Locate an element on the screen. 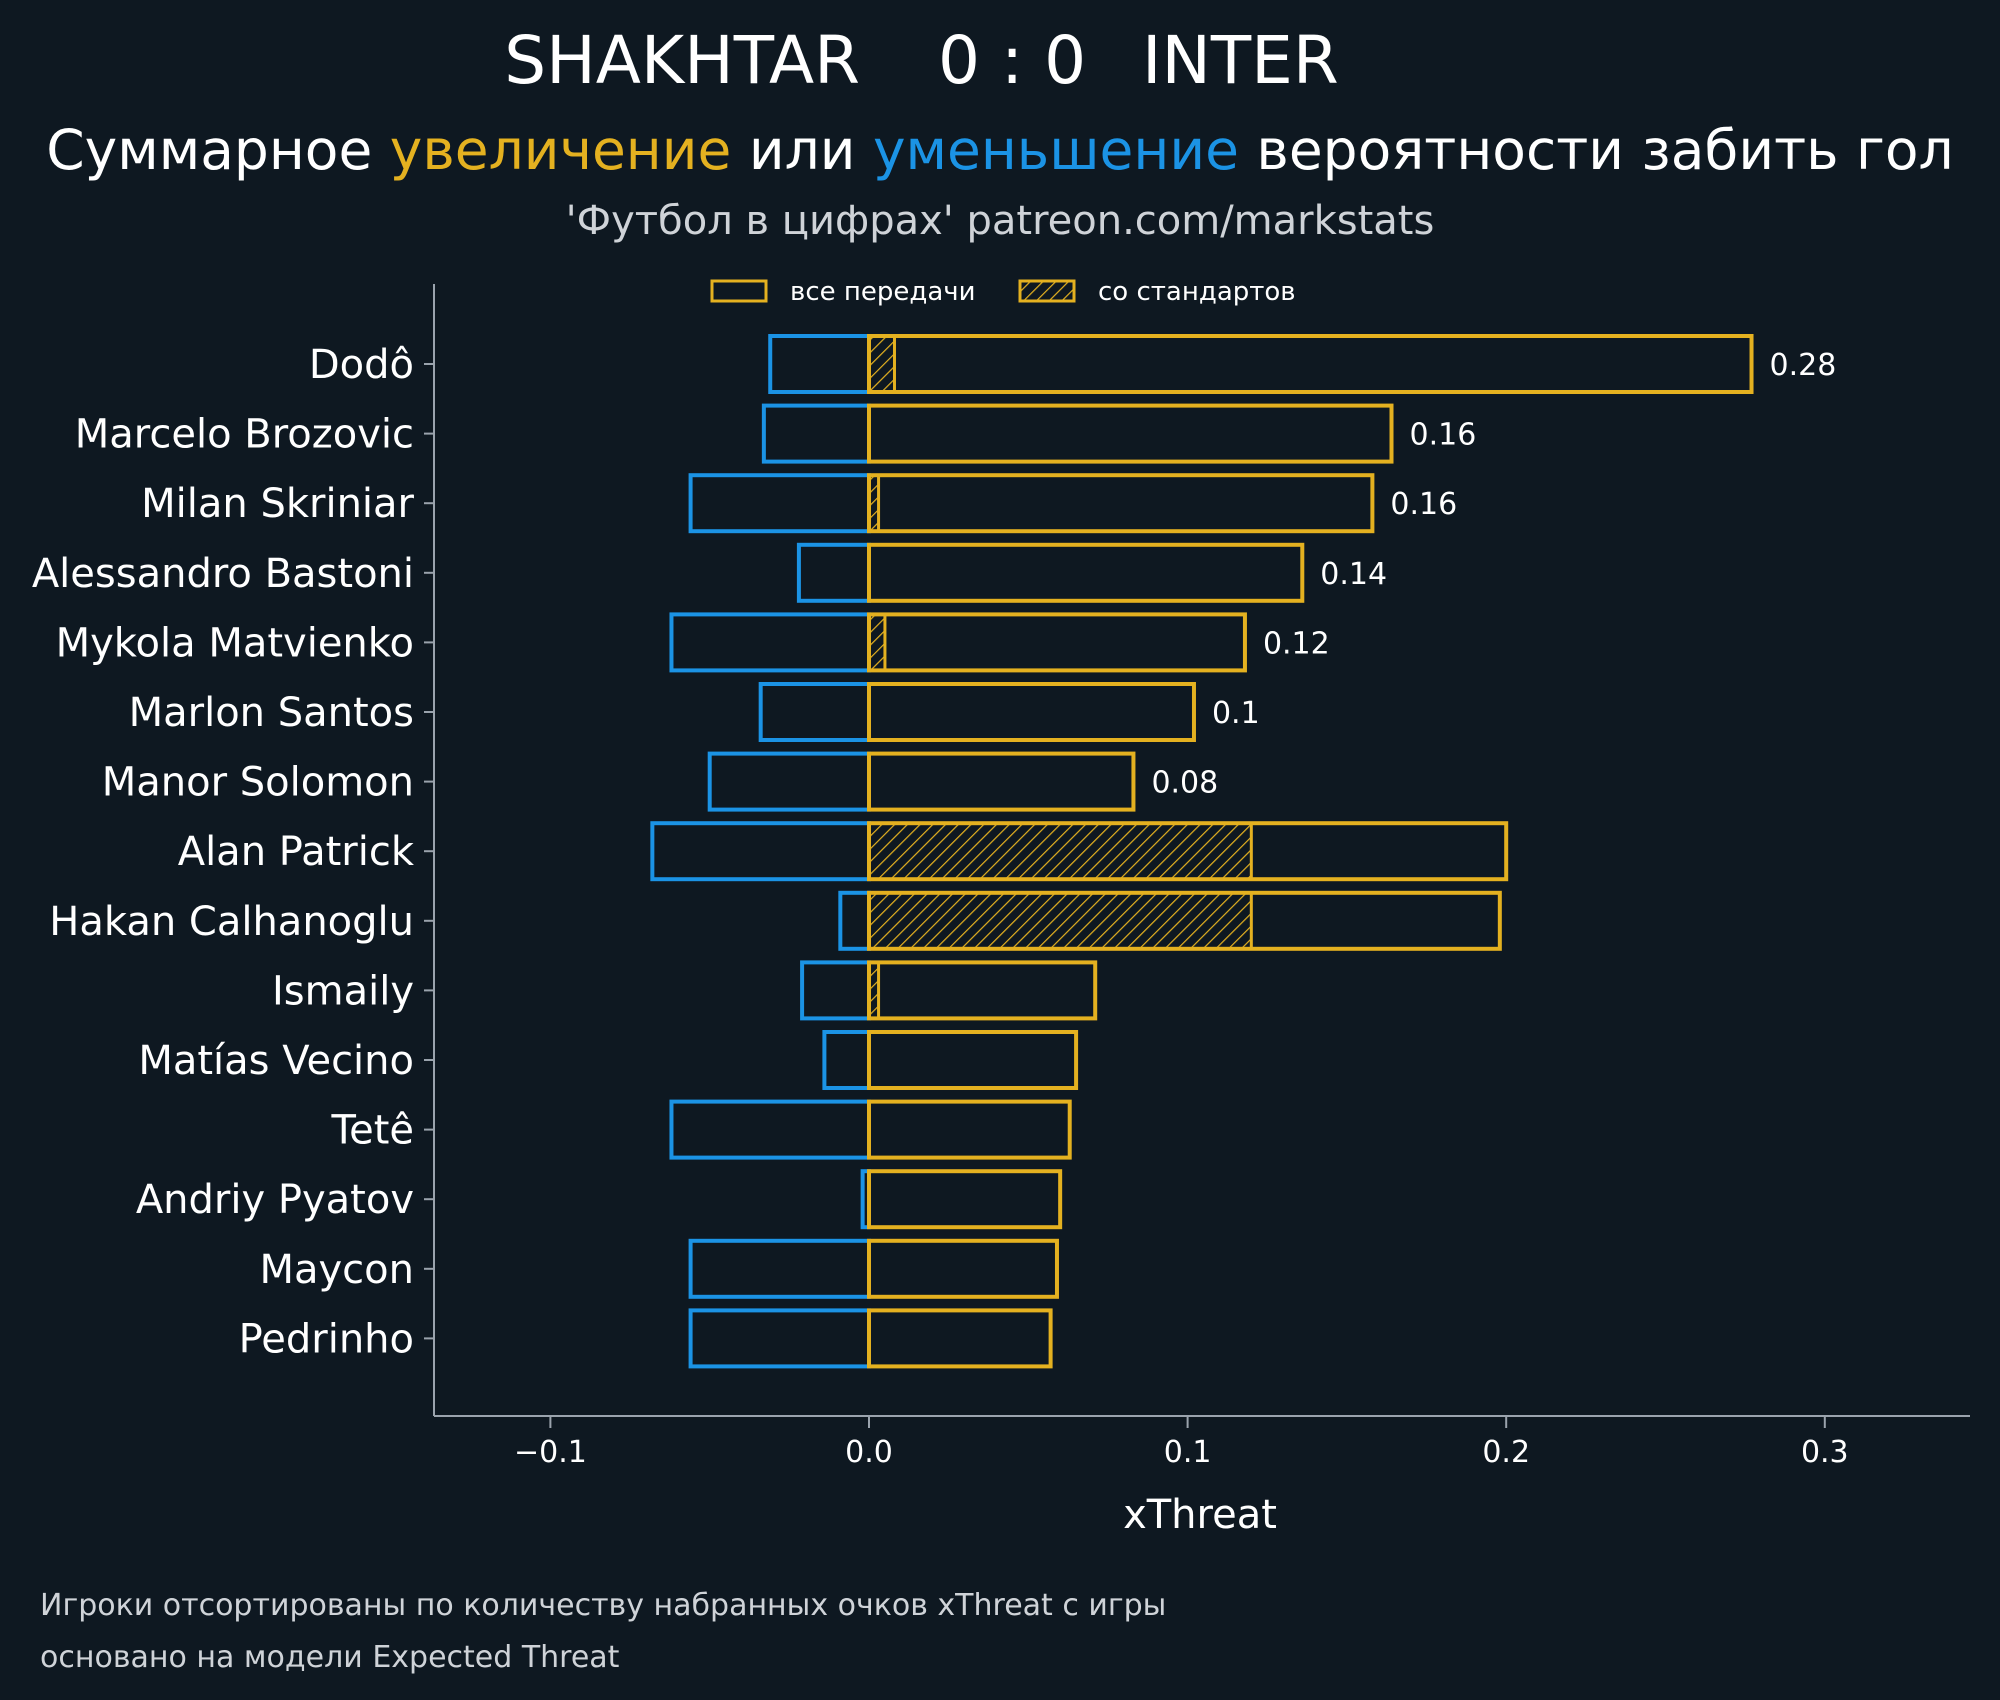 The height and width of the screenshot is (1700, 2000). subtitle-prefix: Суммарное is located at coordinates (218, 150).